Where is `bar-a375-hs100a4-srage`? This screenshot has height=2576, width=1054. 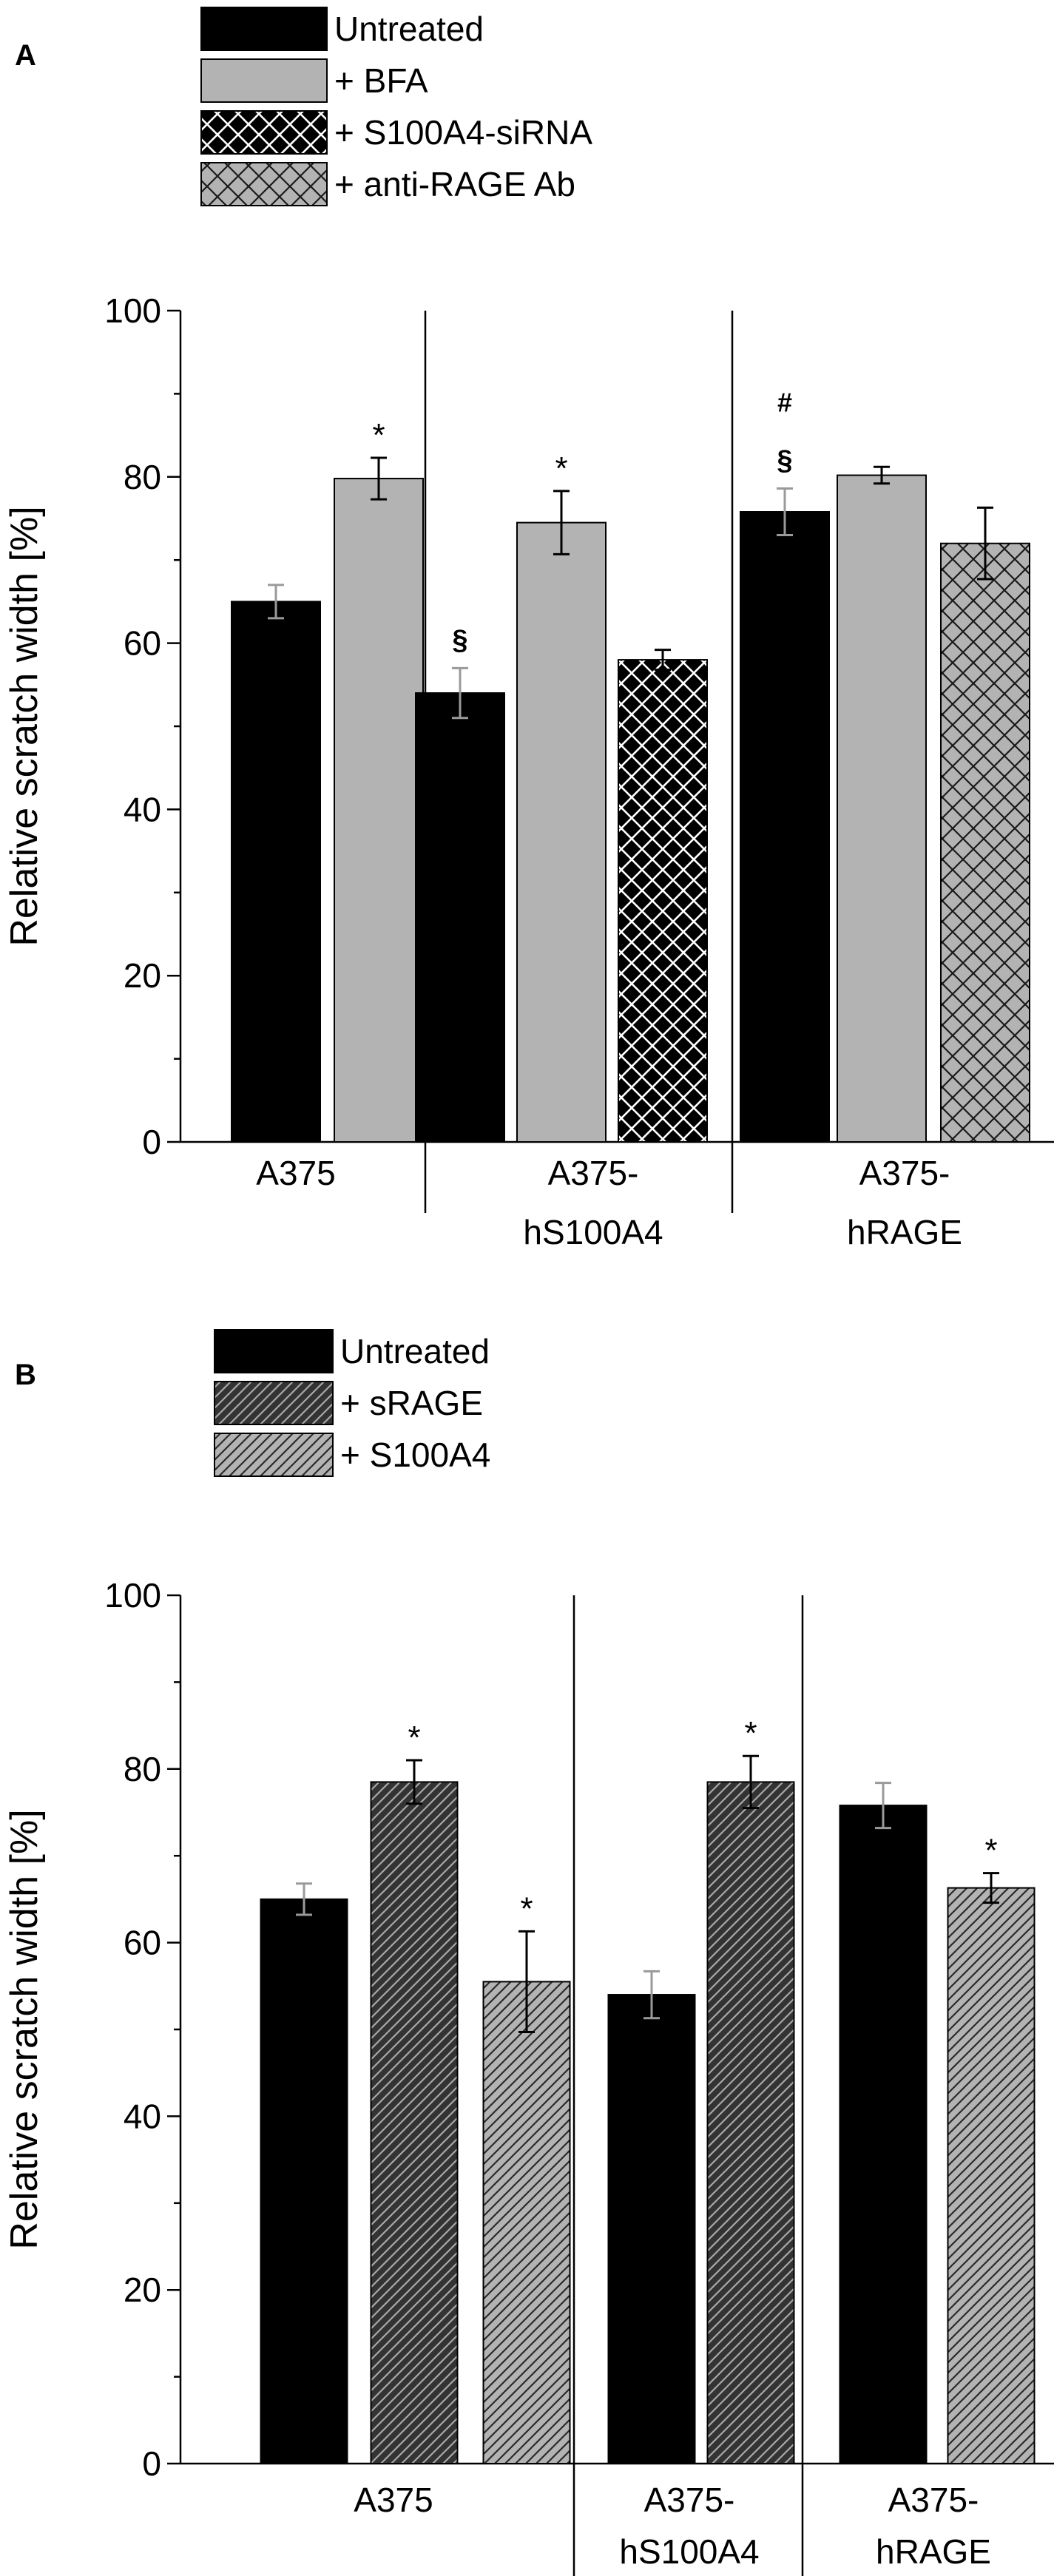
bar-a375-hs100a4-srage is located at coordinates (751, 2122).